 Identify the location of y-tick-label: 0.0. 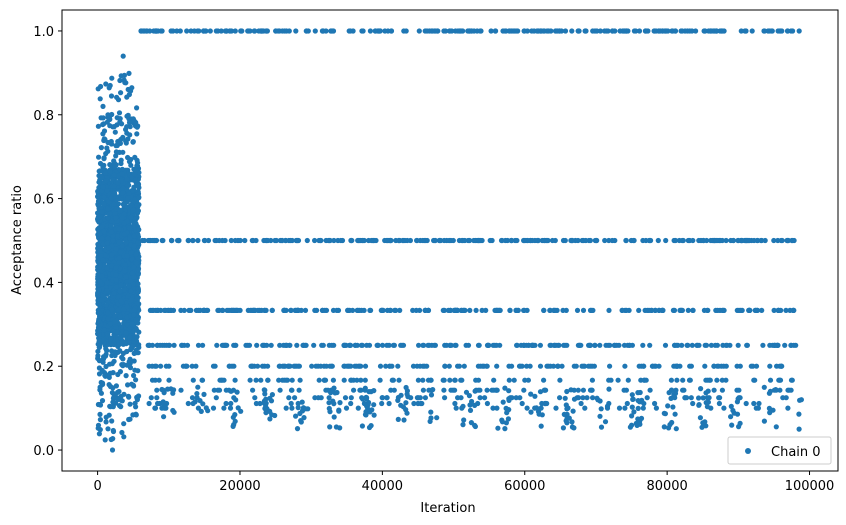
(43, 451).